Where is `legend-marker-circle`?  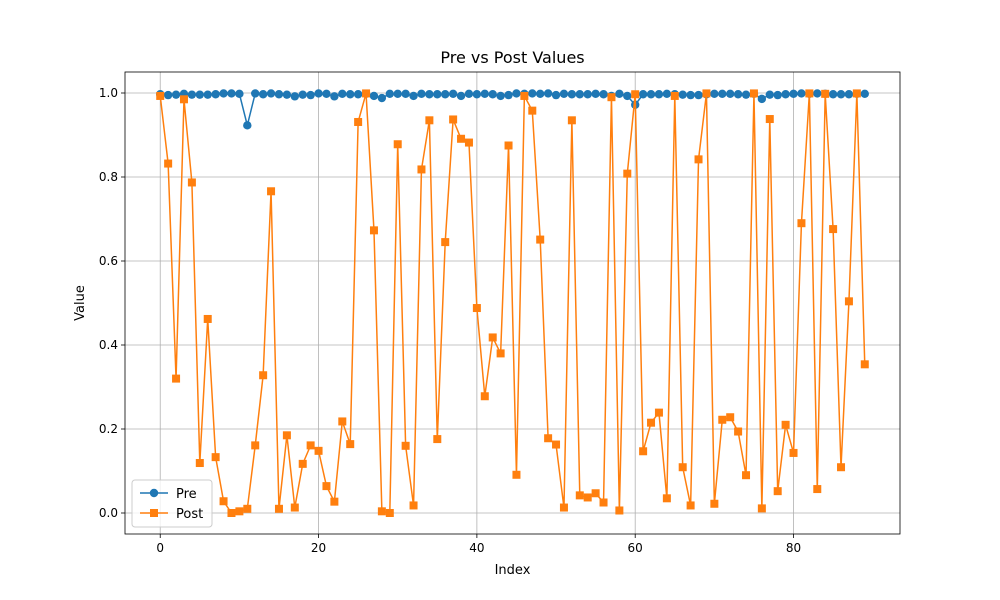
legend-marker-circle is located at coordinates (154, 493).